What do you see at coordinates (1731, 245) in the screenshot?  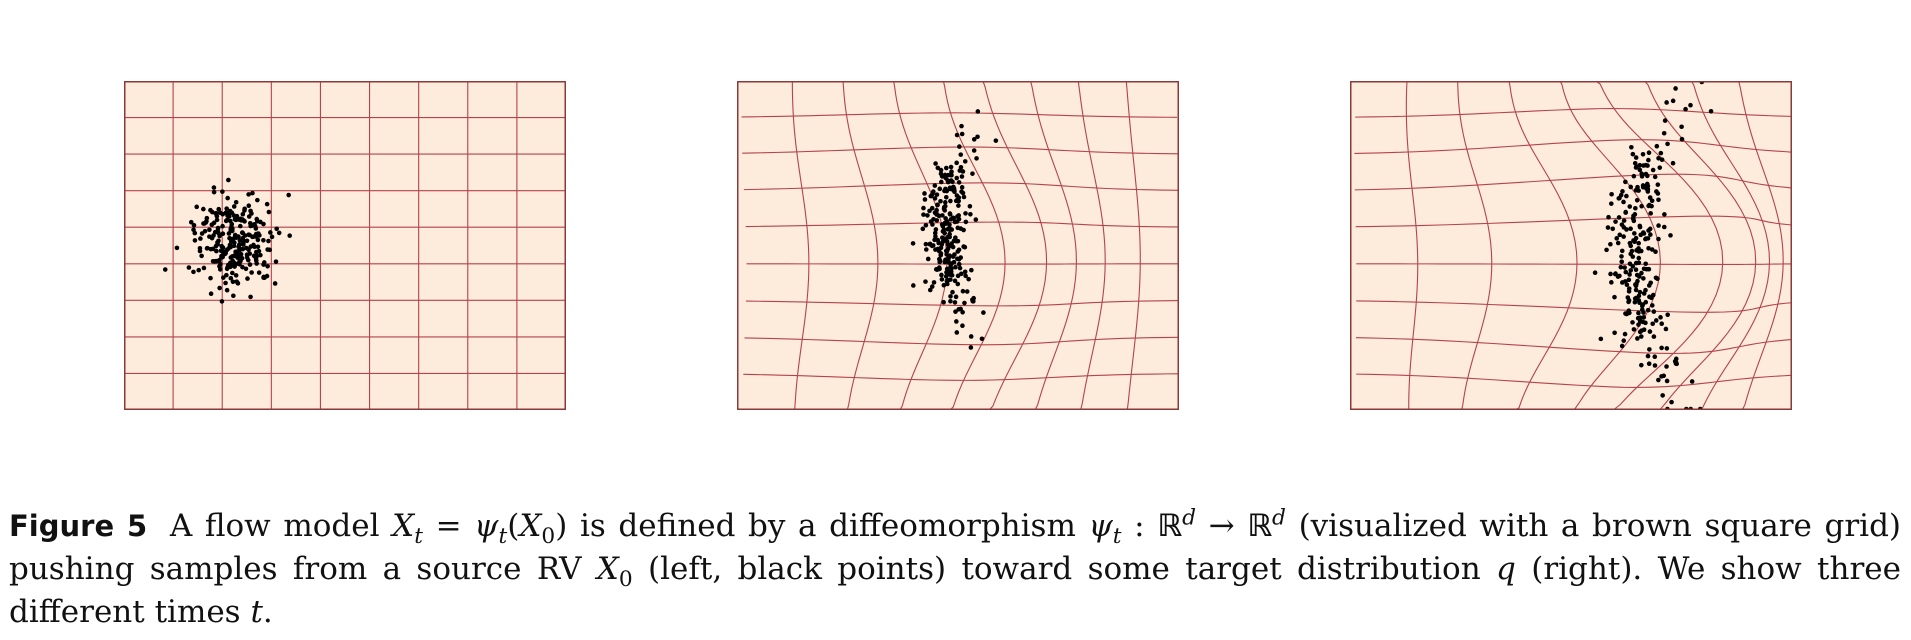 I see `grid-line-vertical` at bounding box center [1731, 245].